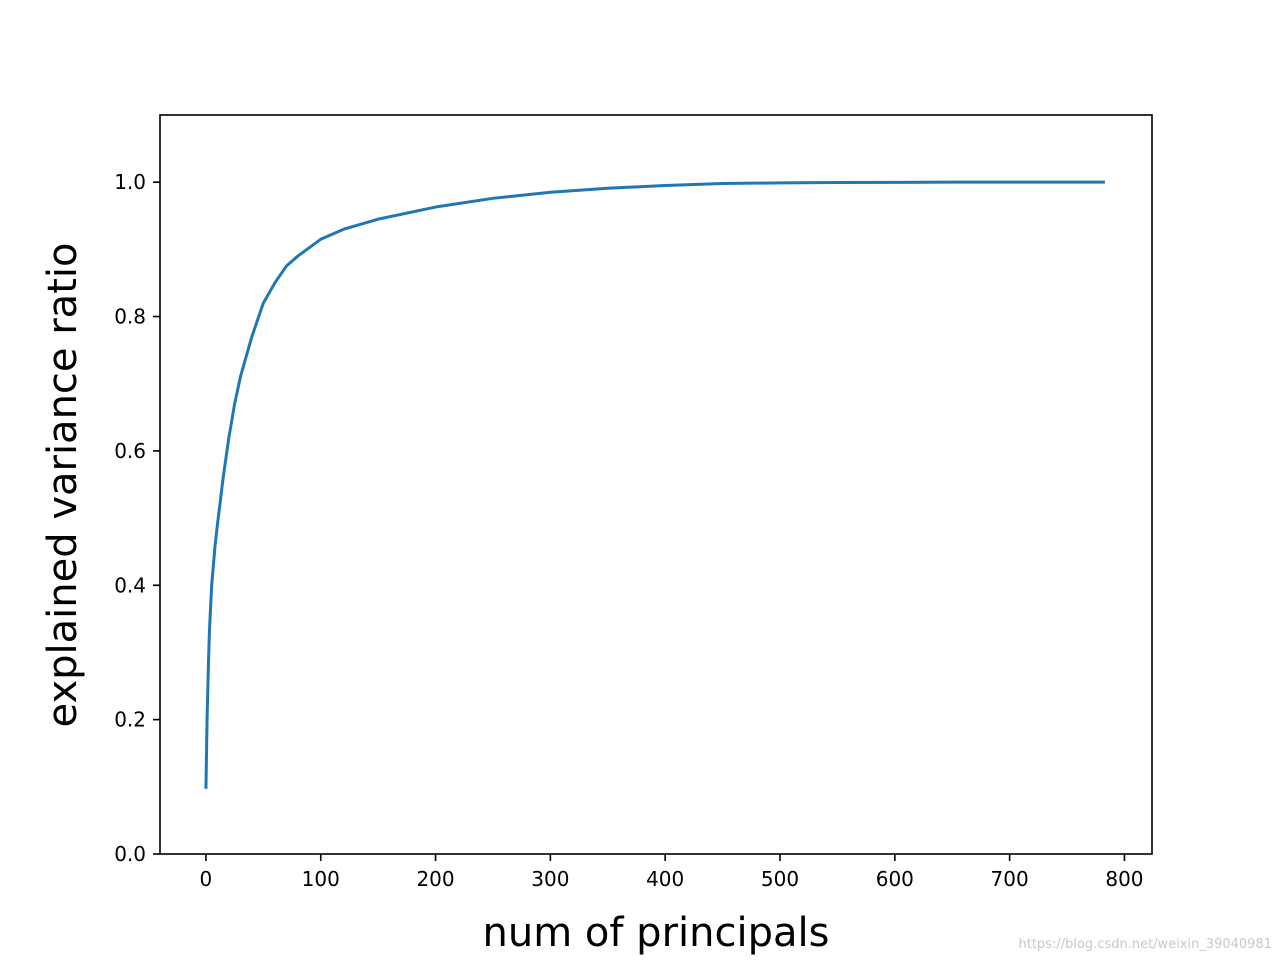 The width and height of the screenshot is (1280, 960). Describe the element at coordinates (550, 879) in the screenshot. I see `x-tick-label: 300` at that location.